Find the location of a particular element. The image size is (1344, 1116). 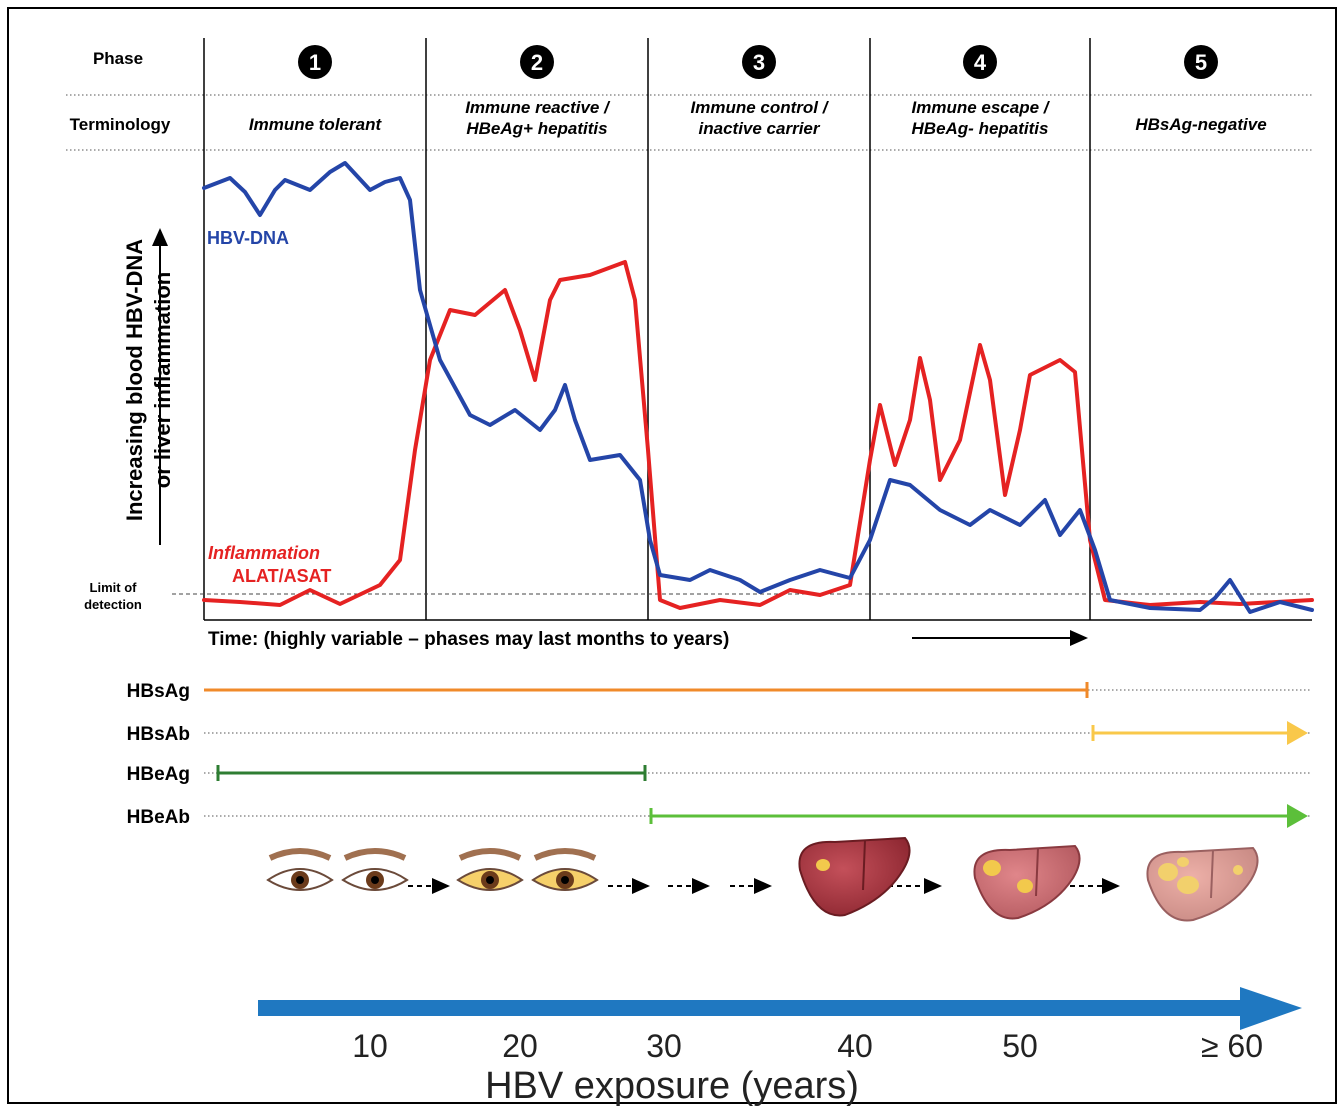

eye-icons is located at coordinates (432, 869).